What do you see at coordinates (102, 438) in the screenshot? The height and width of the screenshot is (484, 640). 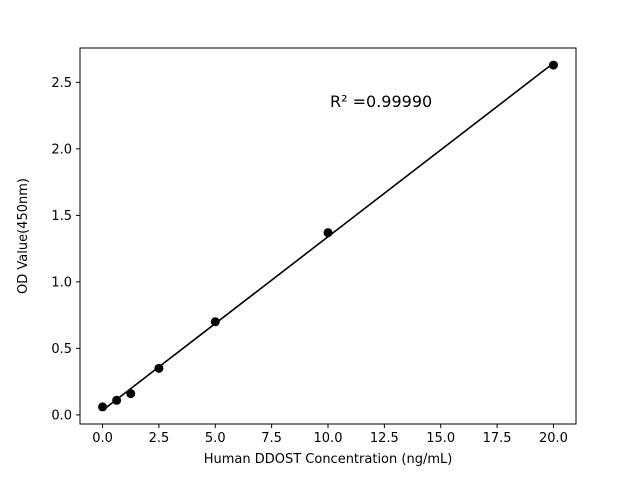 I see `x-tick-label: 0.0` at bounding box center [102, 438].